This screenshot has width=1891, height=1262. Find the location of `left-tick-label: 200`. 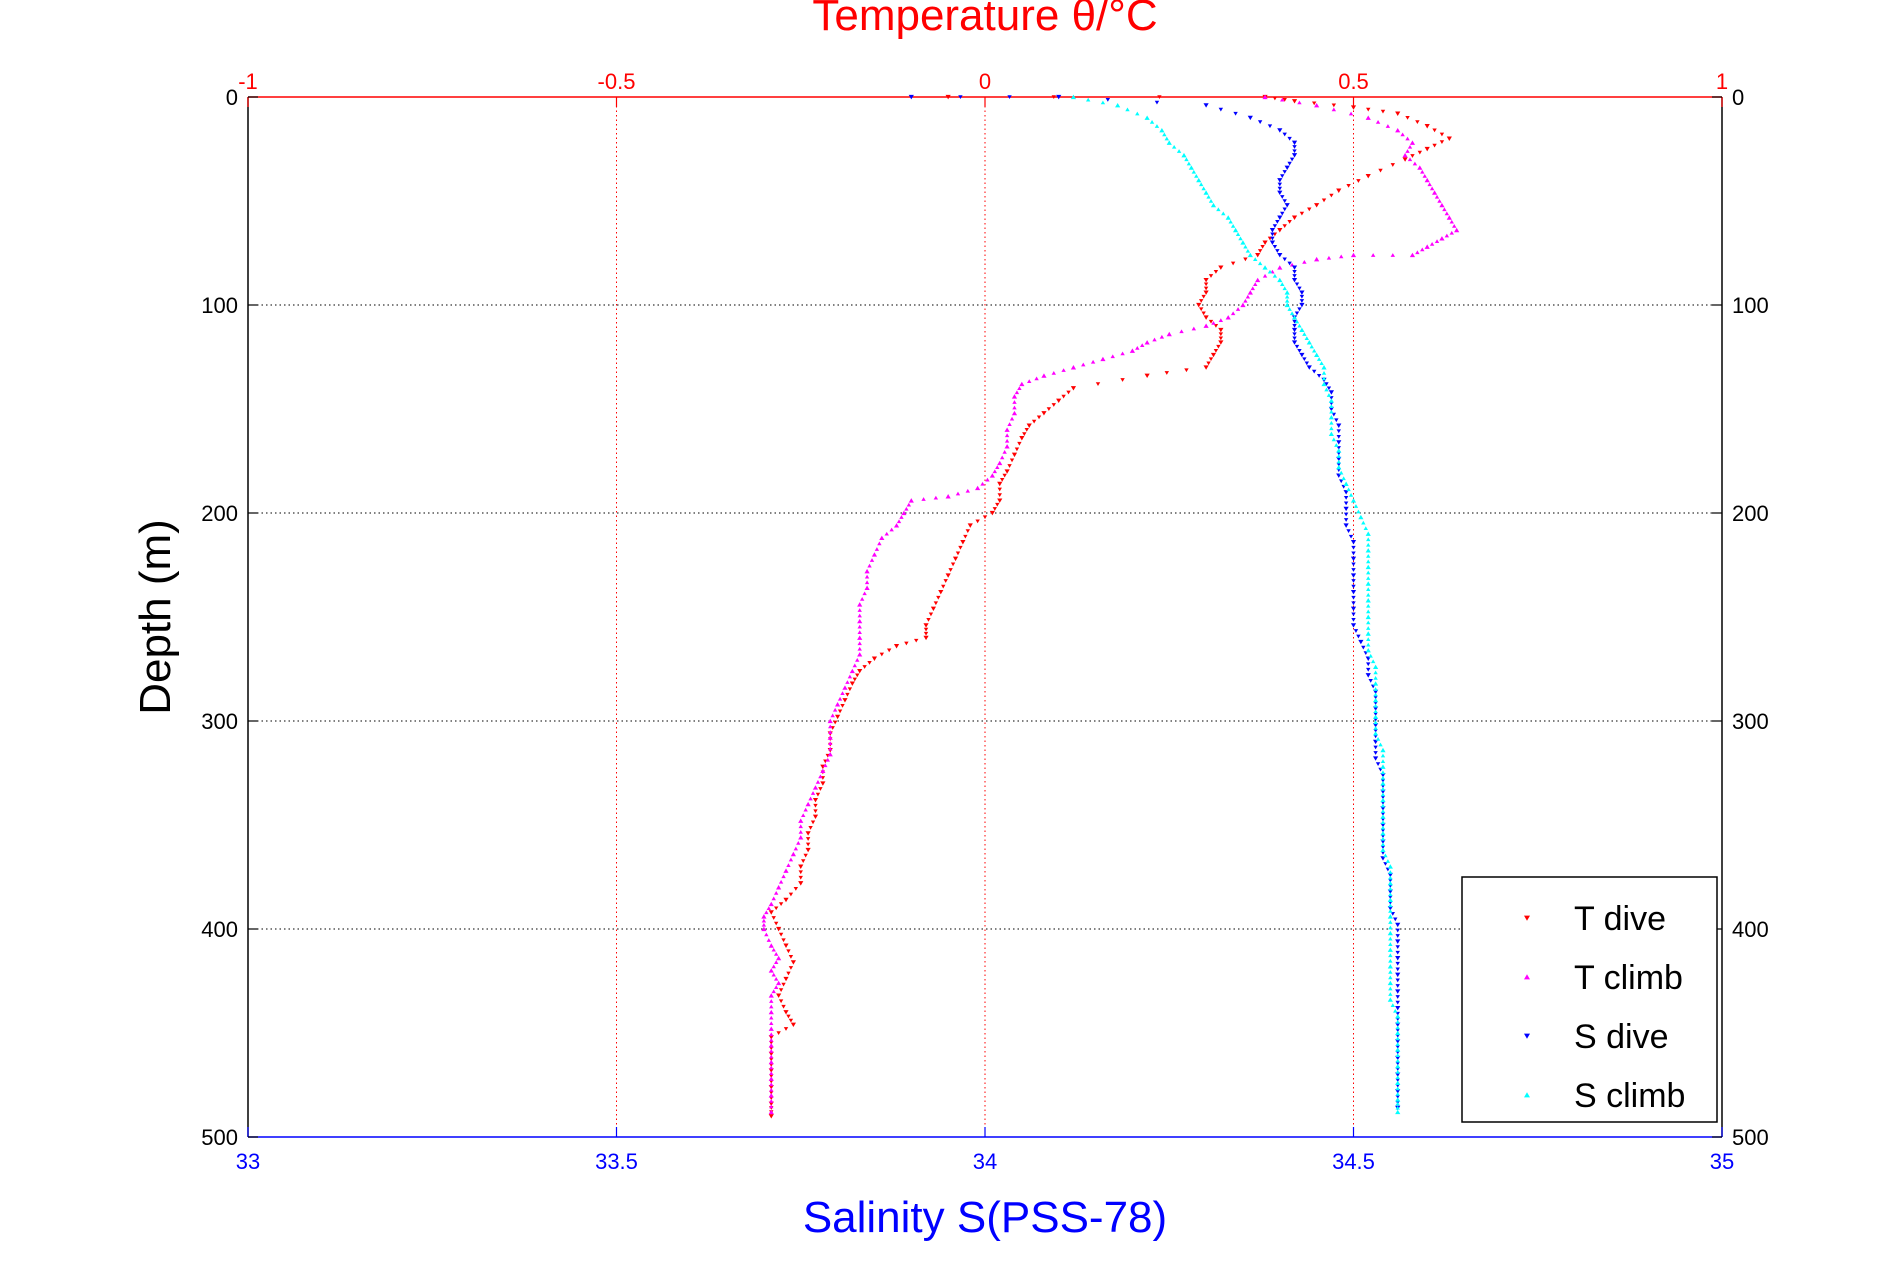

left-tick-label: 200 is located at coordinates (219, 513).